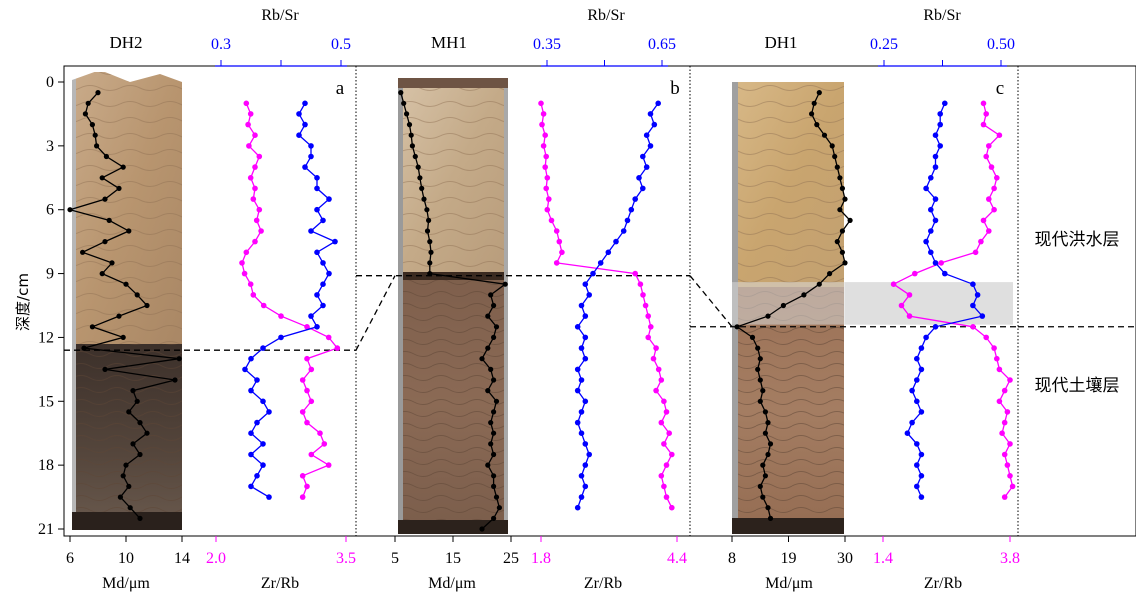 Image resolution: width=1136 pixels, height=597 pixels. Describe the element at coordinates (1077, 240) in the screenshot. I see `layer-label-flood: 现代洪水层` at that location.